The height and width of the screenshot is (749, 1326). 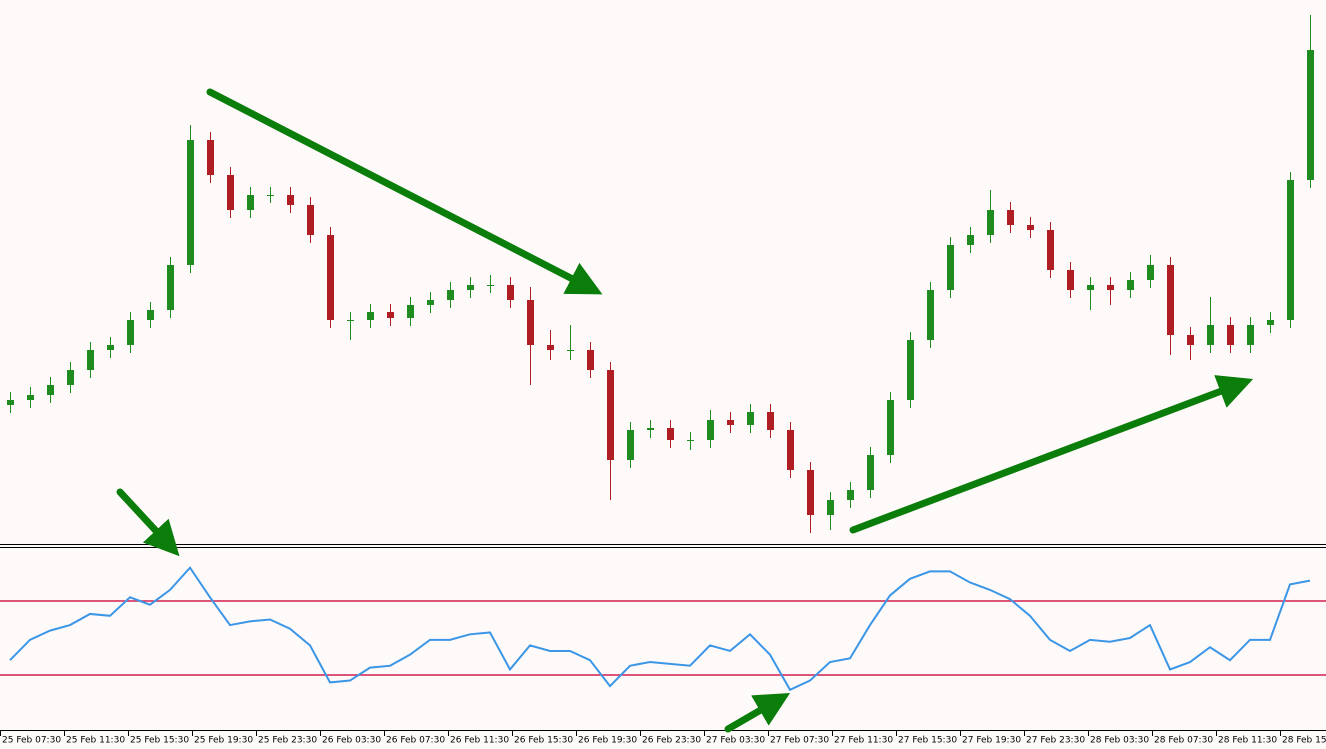 I want to click on x-tick-label: 28 Feb 03:30, so click(x=1119, y=741).